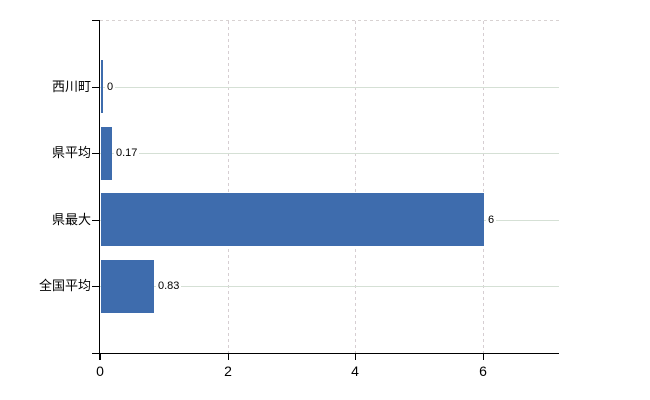 This screenshot has height=400, width=650. Describe the element at coordinates (325, 353) in the screenshot. I see `x-axis-line` at that location.